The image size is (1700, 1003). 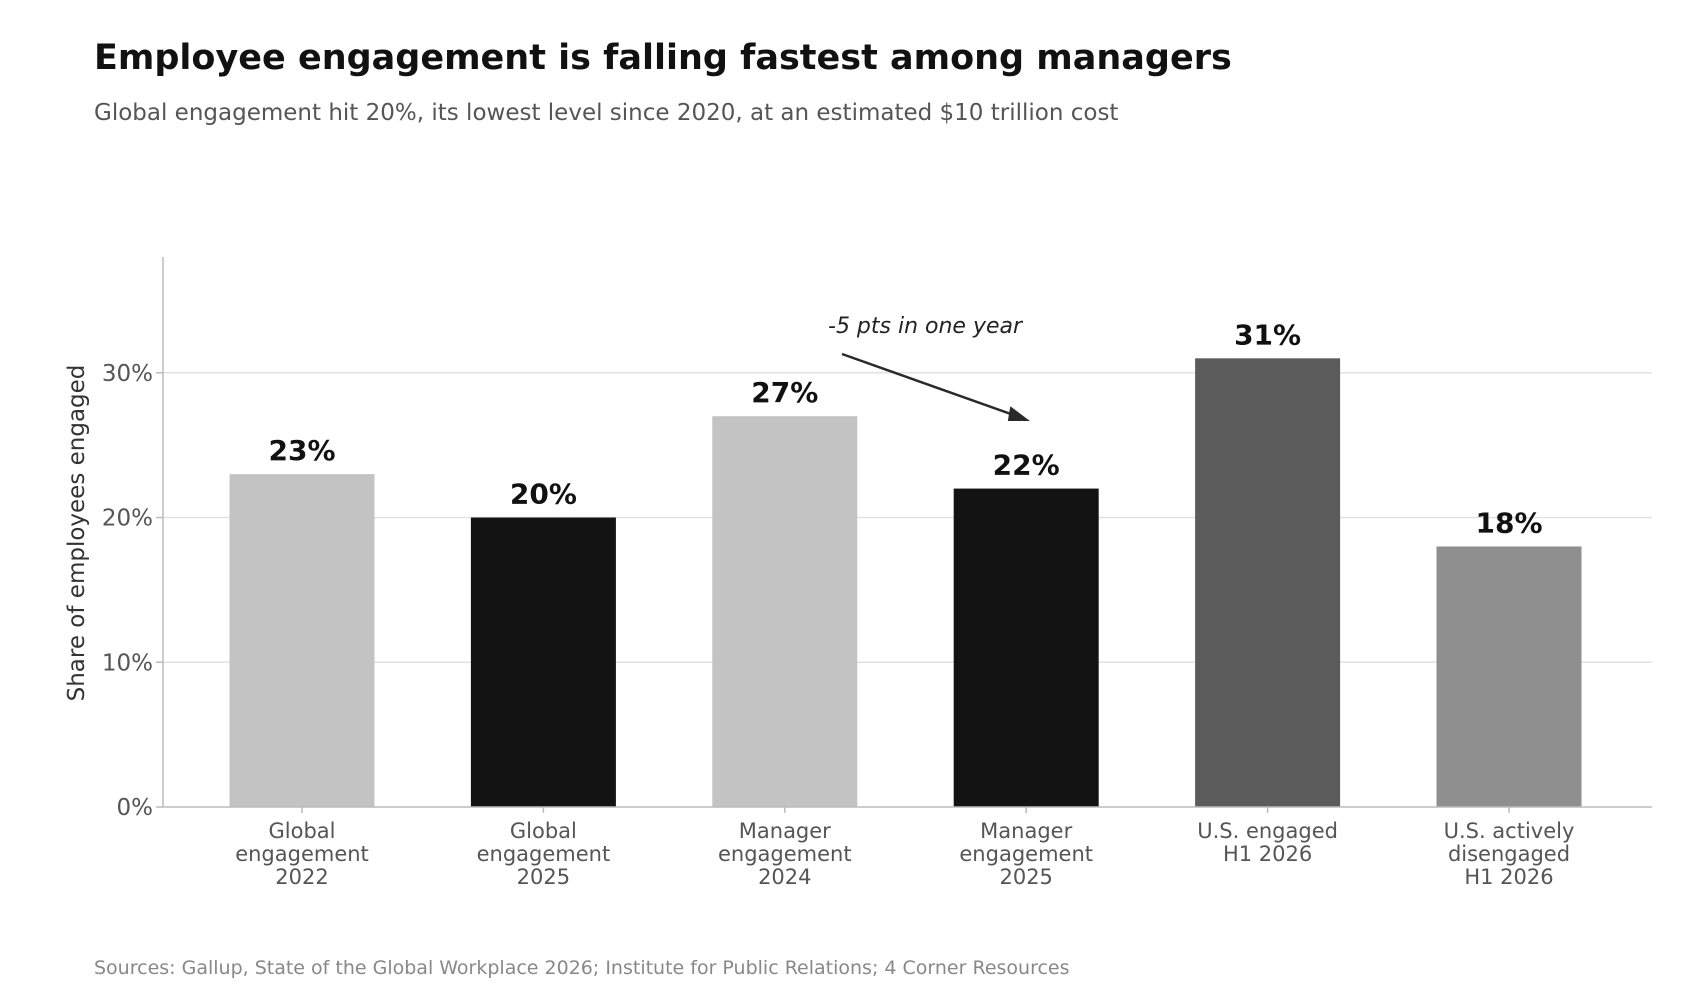 I want to click on value-label: 18%, so click(x=1508, y=522).